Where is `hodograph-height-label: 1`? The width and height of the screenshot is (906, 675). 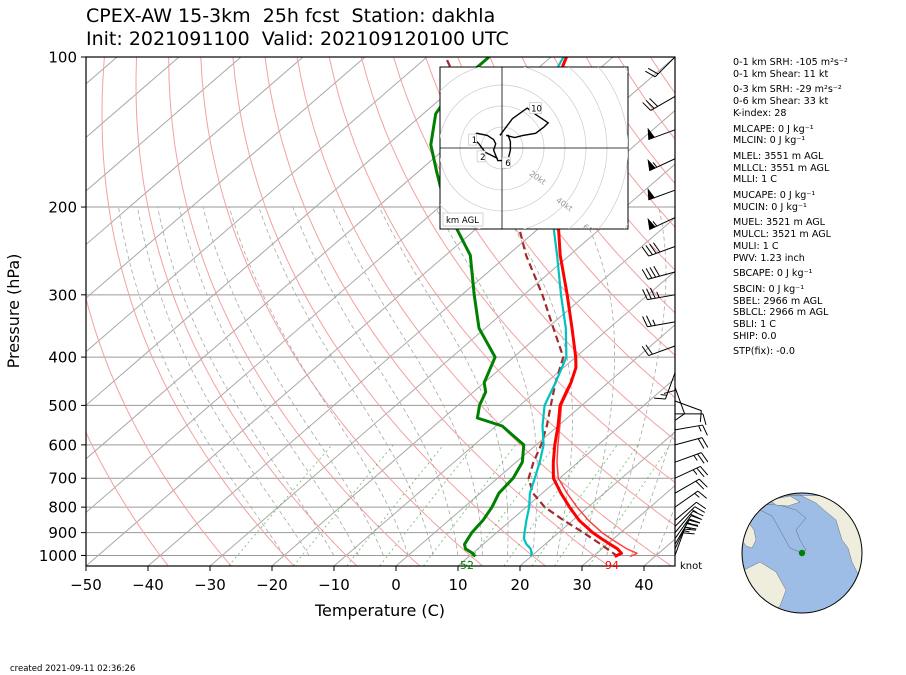 hodograph-height-label: 1 is located at coordinates (474, 141).